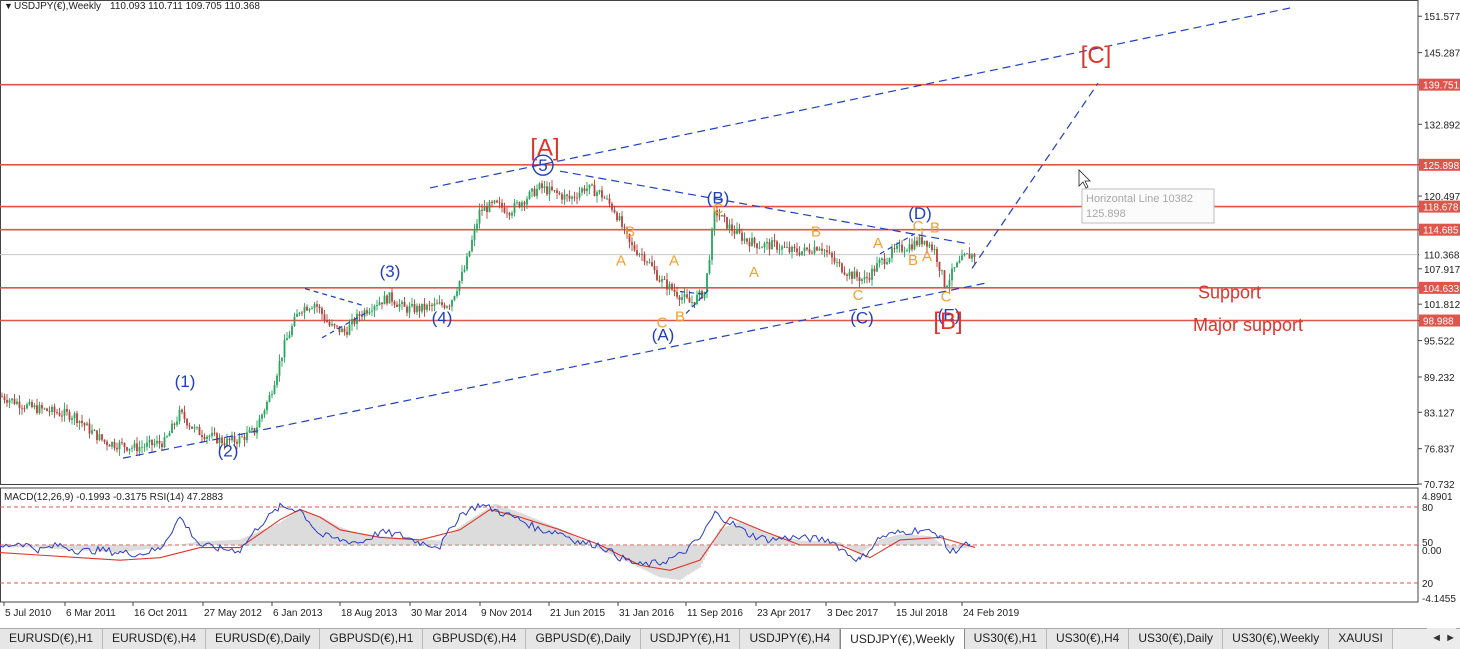  I want to click on chart-tab-5: GBPUSD(€),Daily, so click(583, 639).